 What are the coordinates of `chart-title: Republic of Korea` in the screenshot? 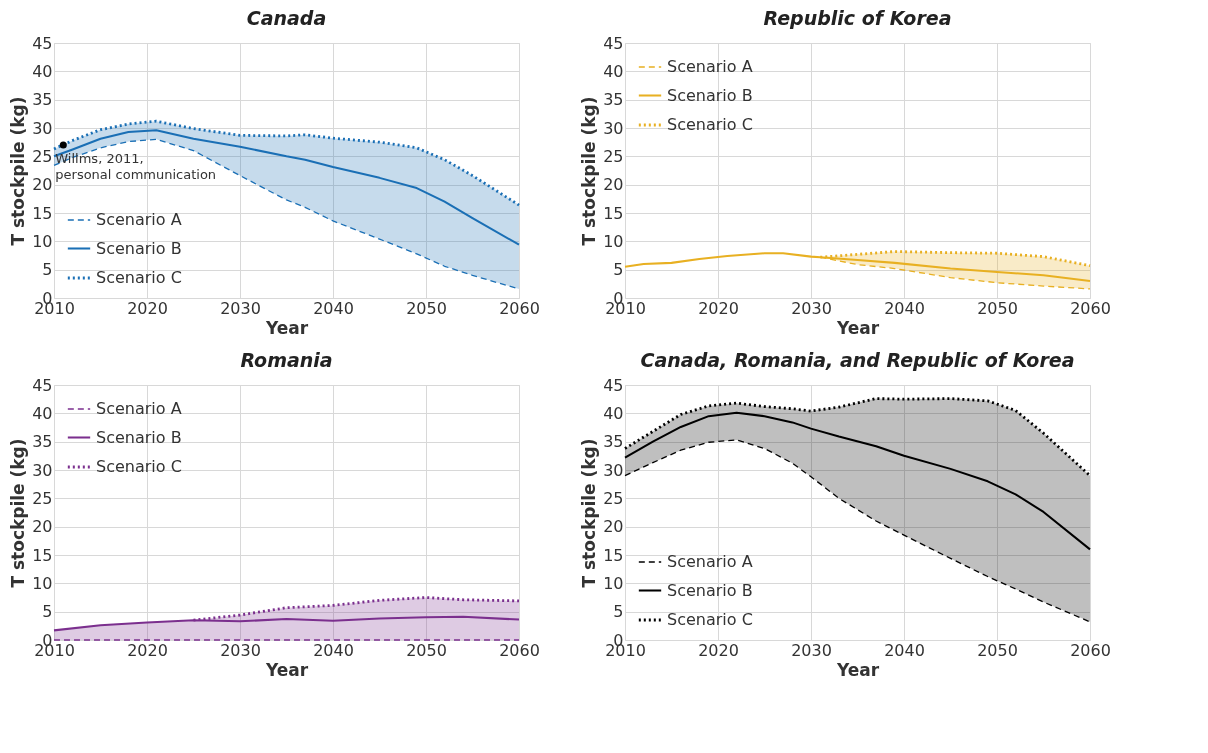 It's located at (857, 18).